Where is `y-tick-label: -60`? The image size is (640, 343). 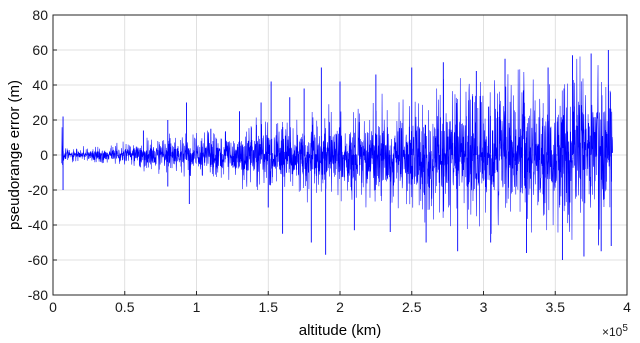
y-tick-label: -60 is located at coordinates (38, 260).